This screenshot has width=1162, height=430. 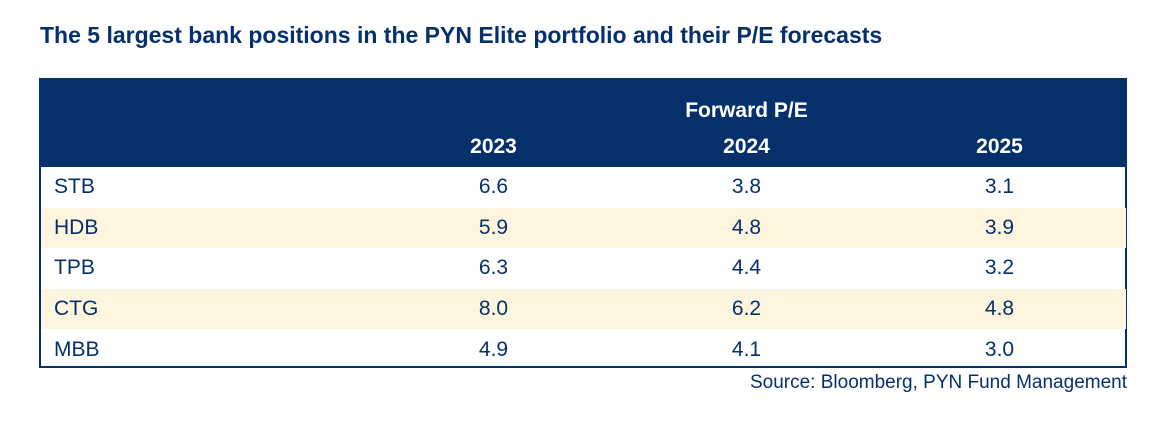 What do you see at coordinates (74, 268) in the screenshot?
I see `bank-name-cell: TPB` at bounding box center [74, 268].